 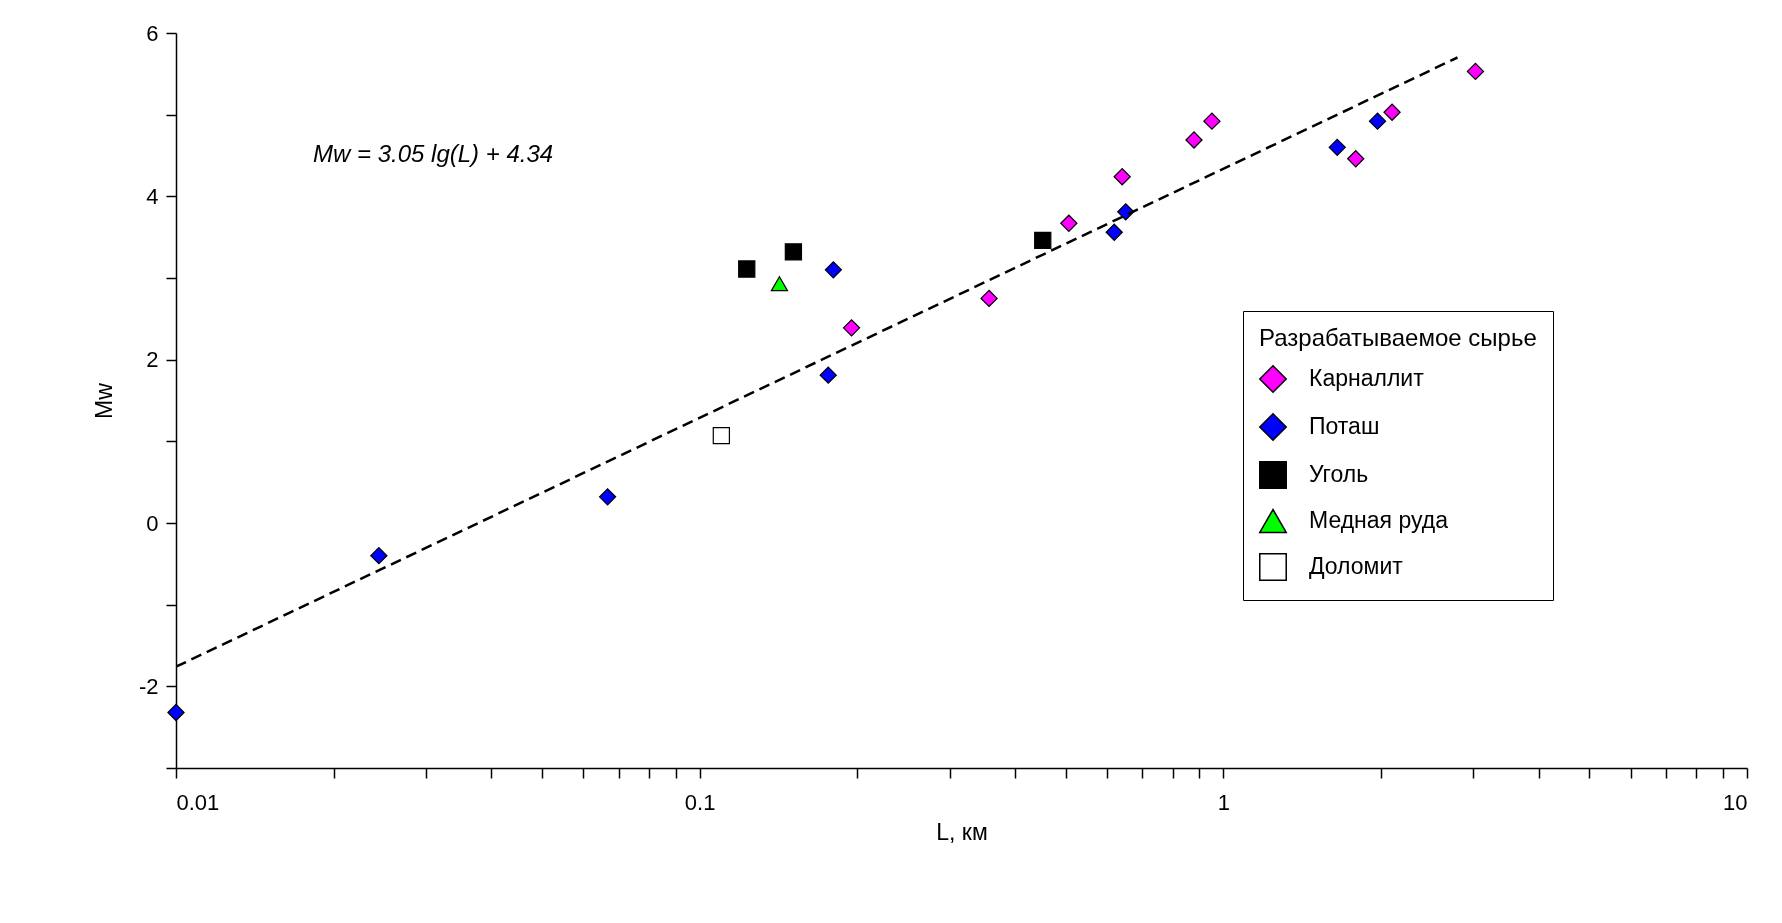 I want to click on legend-label: Поташ, so click(x=1344, y=426).